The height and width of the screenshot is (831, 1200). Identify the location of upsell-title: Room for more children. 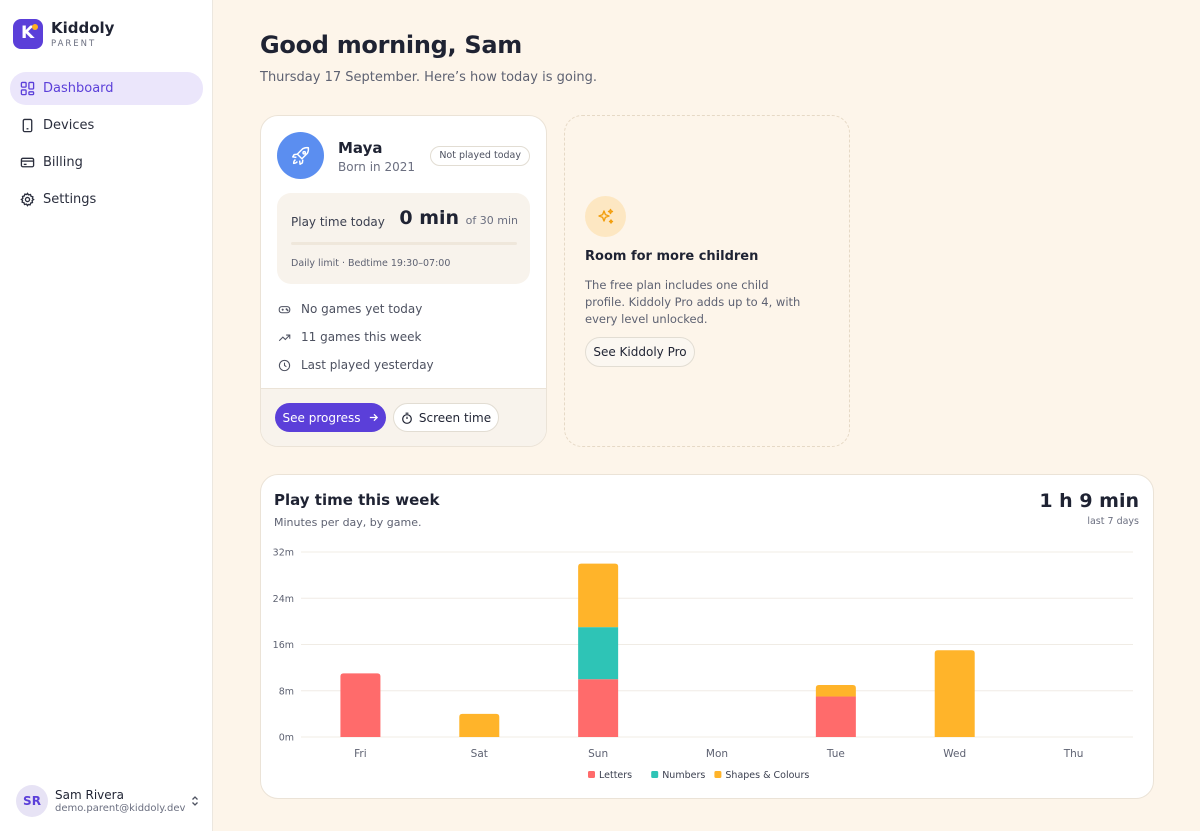
(672, 256).